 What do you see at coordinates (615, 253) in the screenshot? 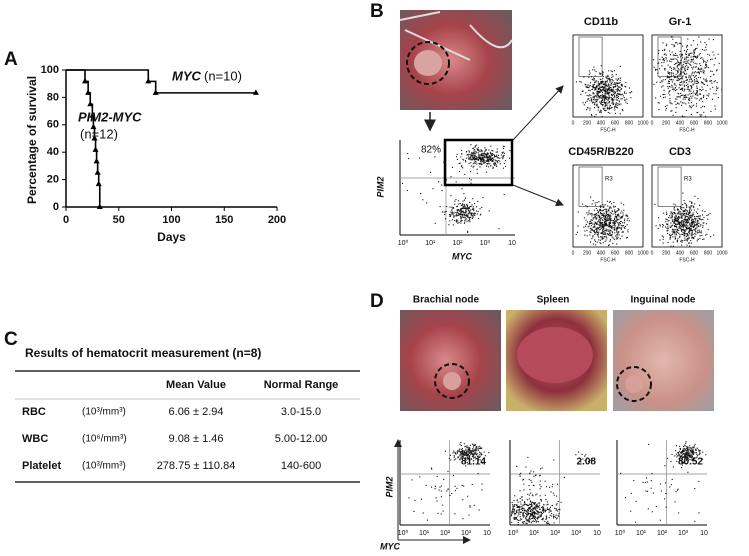
I see `fsc-tick-label: 600` at bounding box center [615, 253].